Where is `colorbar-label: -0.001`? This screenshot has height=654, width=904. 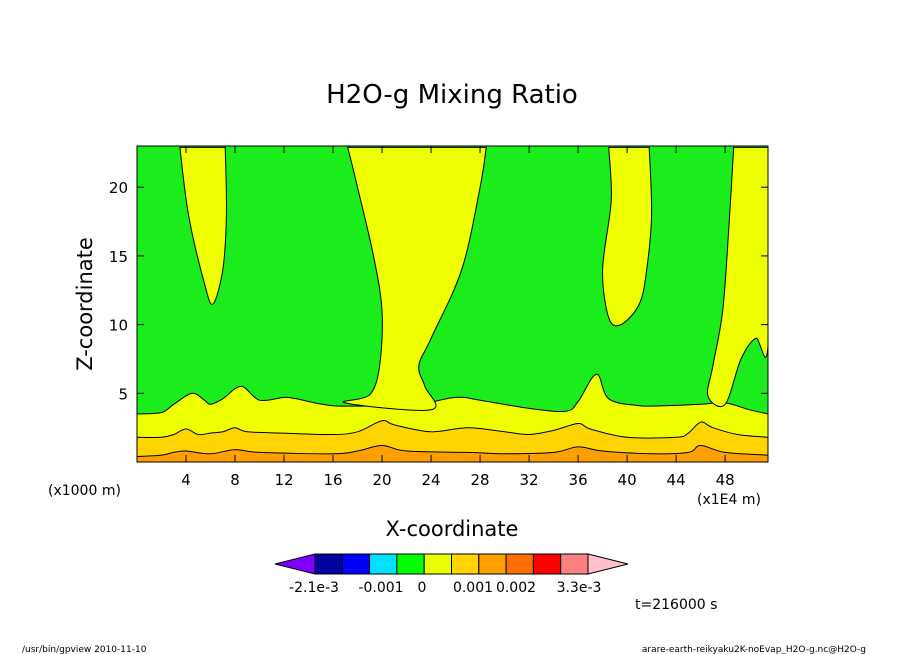 colorbar-label: -0.001 is located at coordinates (380, 588).